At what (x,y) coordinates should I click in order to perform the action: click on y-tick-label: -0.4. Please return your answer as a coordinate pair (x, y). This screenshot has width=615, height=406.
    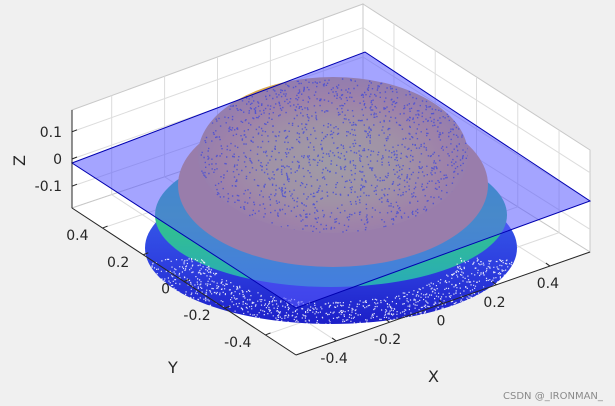
    Looking at the image, I should click on (237, 343).